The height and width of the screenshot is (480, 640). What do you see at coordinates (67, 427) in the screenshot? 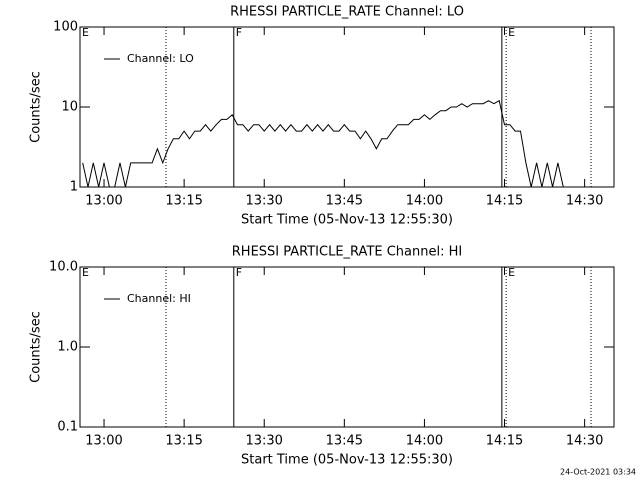
I see `y-tick-label: 0.1` at bounding box center [67, 427].